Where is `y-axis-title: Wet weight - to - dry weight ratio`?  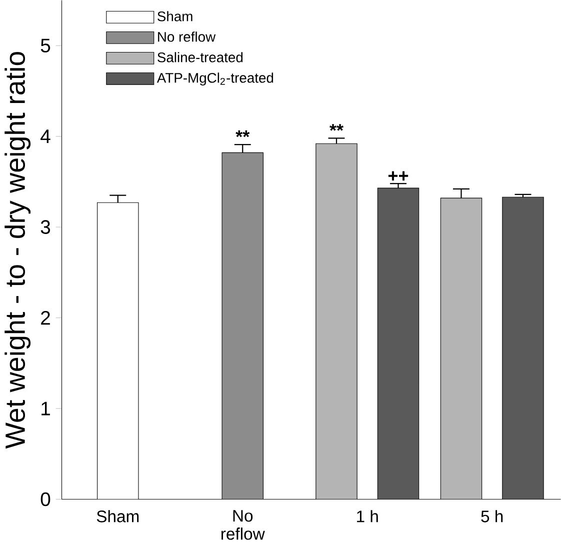
y-axis-title: Wet weight - to - dry weight ratio is located at coordinates (17, 250).